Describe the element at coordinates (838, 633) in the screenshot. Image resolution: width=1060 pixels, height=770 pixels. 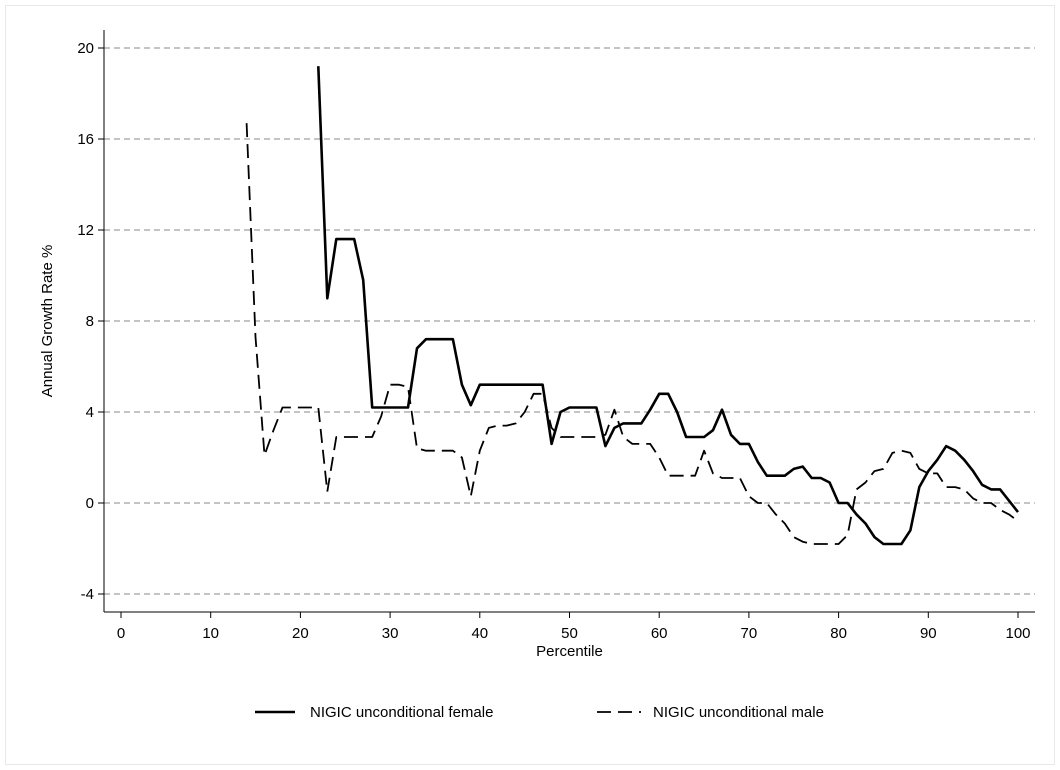
I see `x-tick-label: 80` at that location.